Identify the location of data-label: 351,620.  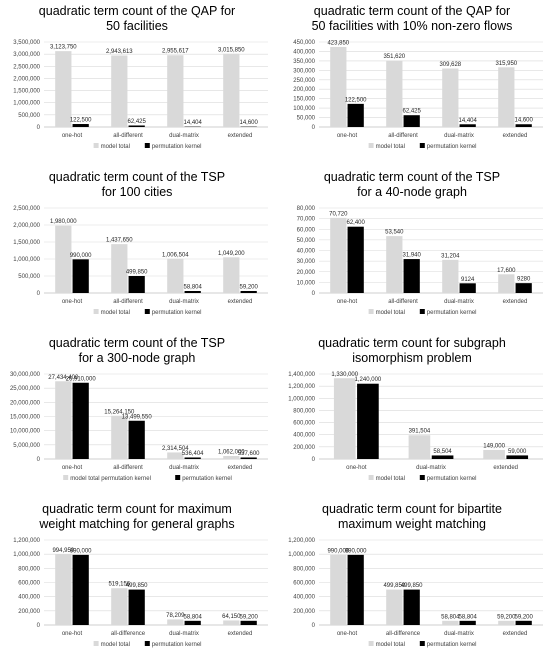
(394, 57).